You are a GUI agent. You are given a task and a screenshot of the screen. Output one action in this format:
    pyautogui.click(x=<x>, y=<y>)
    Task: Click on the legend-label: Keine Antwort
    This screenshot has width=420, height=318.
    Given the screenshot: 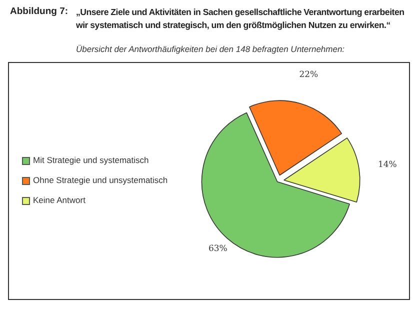 What is the action you would take?
    pyautogui.click(x=59, y=200)
    